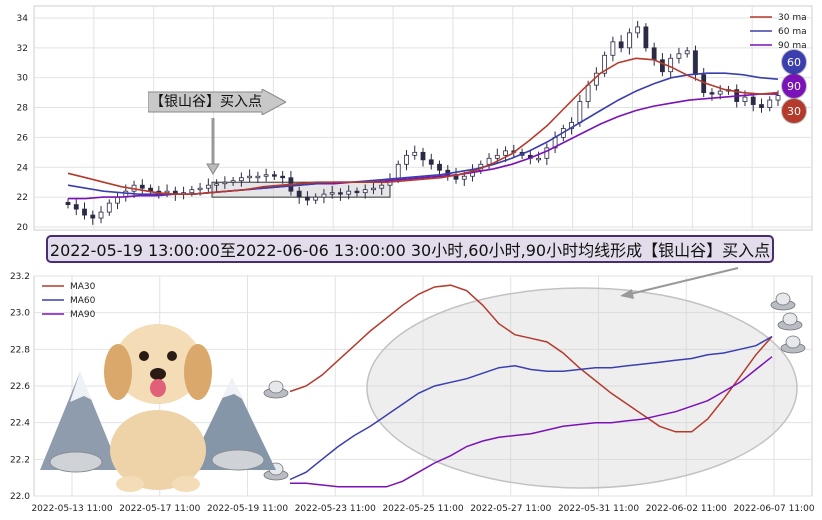  I want to click on y-tick-label: 22.2, so click(20, 460).